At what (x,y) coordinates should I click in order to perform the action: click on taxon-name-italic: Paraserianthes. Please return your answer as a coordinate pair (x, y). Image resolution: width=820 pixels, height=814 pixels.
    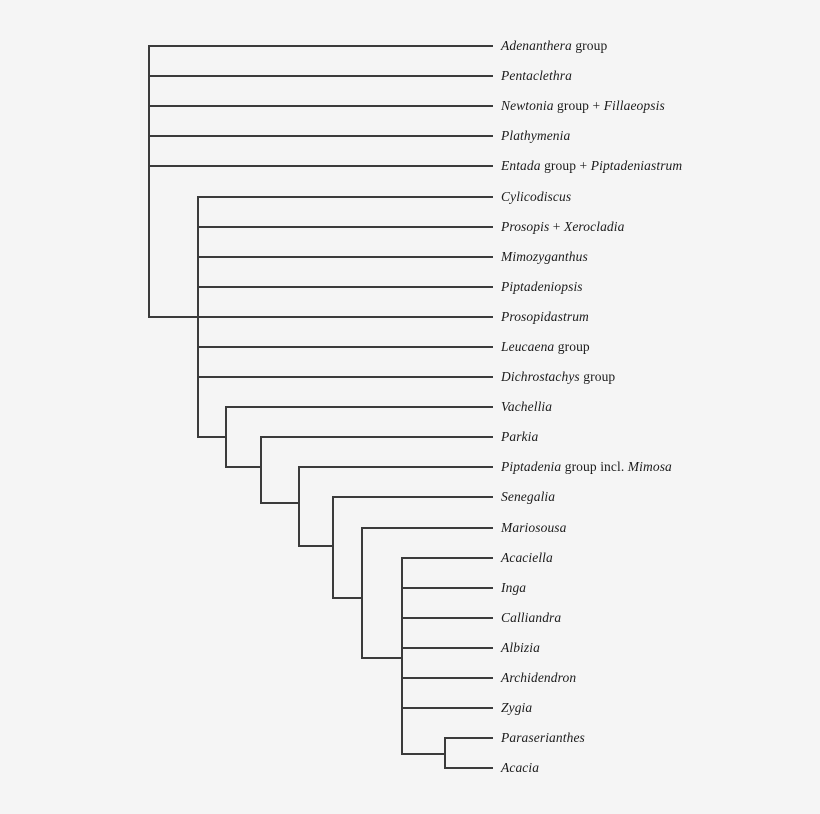
    Looking at the image, I should click on (543, 737).